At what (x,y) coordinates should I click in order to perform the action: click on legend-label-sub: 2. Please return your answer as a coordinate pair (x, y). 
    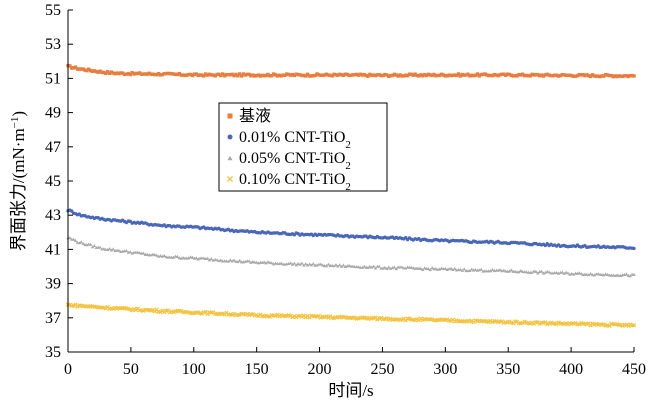
    Looking at the image, I should click on (348, 187).